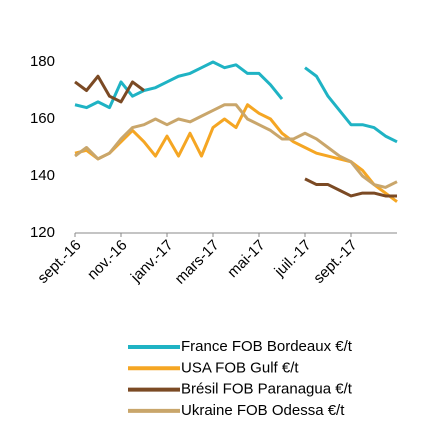  What do you see at coordinates (293, 259) in the screenshot?
I see `x-tick-label: juil.-17` at bounding box center [293, 259].